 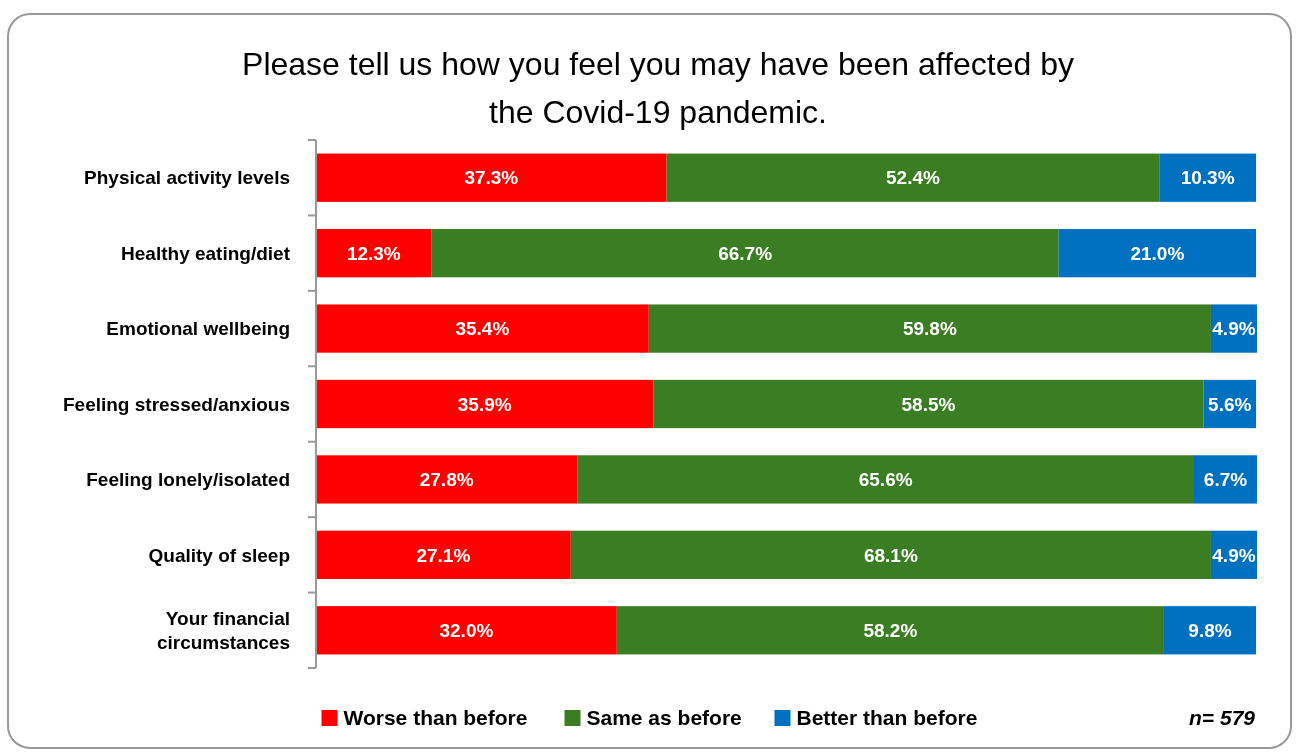 What do you see at coordinates (188, 480) in the screenshot?
I see `y-tick-label: Feeling lonely/isolated` at bounding box center [188, 480].